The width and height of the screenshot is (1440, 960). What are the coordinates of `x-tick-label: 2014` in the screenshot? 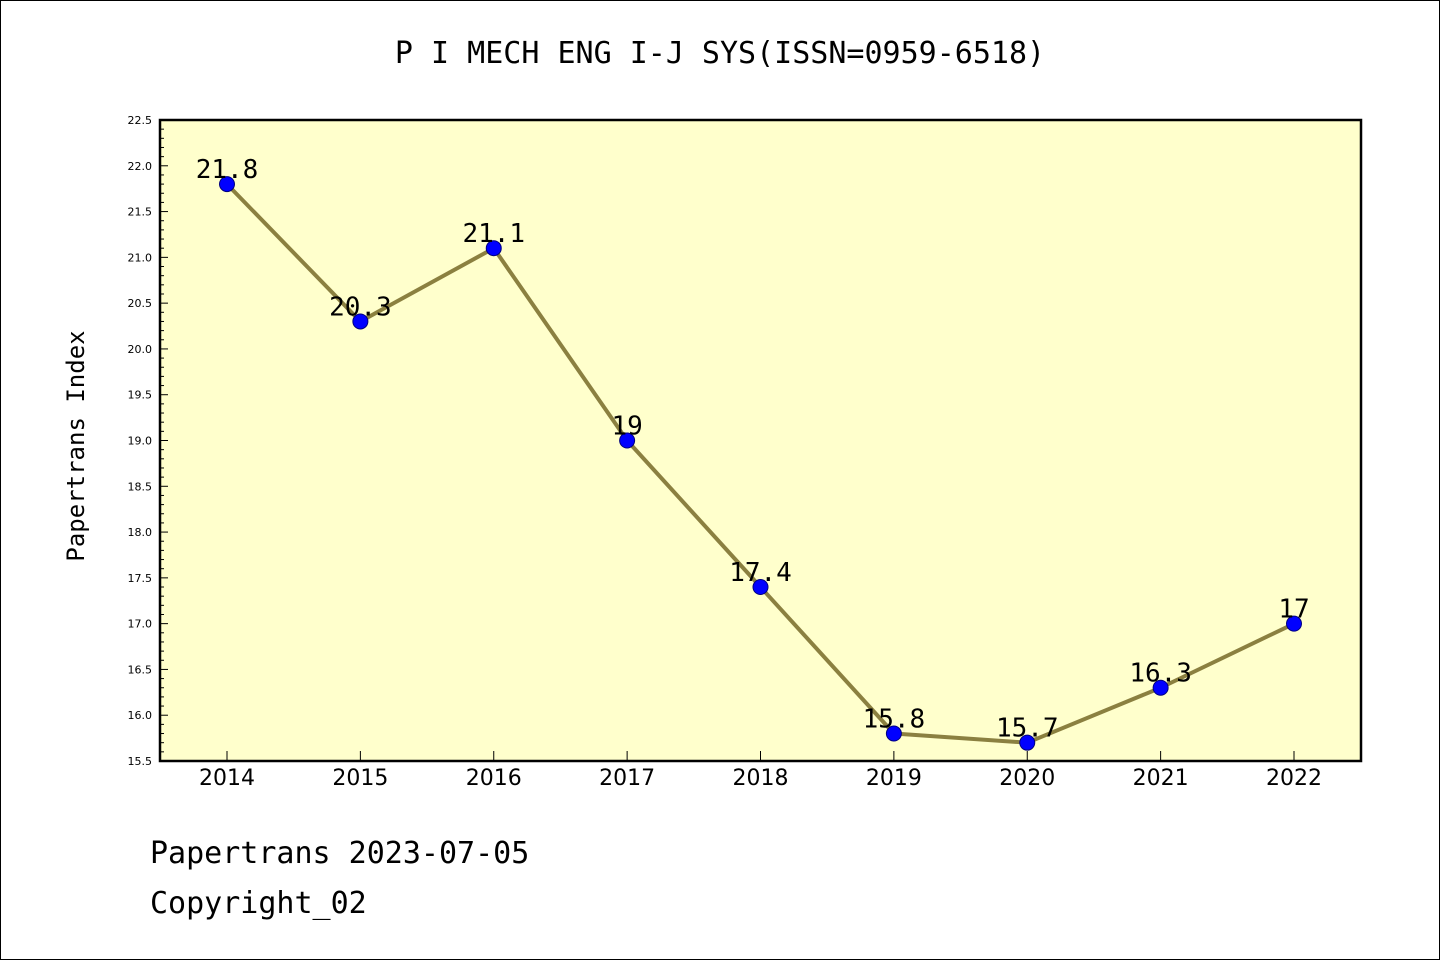 It's located at (227, 778).